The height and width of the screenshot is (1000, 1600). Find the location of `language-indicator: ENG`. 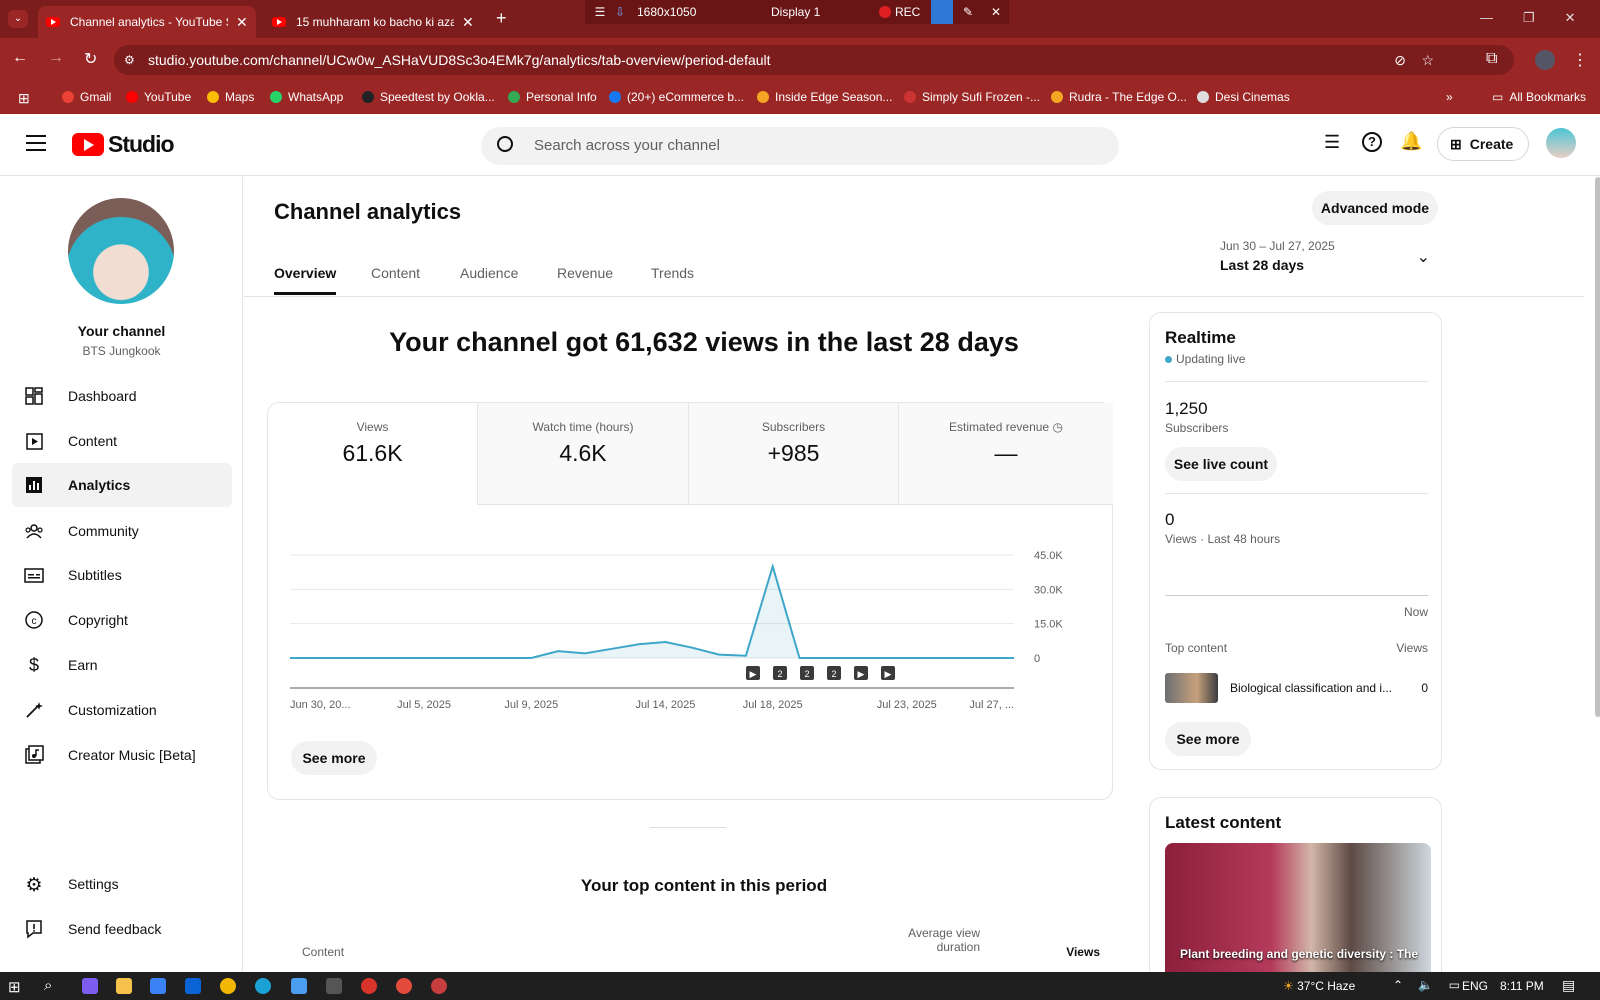

language-indicator: ENG is located at coordinates (1475, 986).